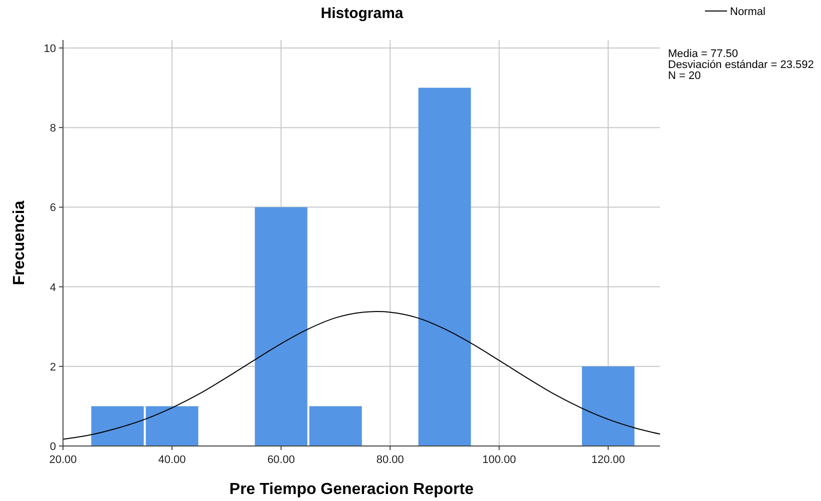 Image resolution: width=821 pixels, height=501 pixels. What do you see at coordinates (19, 243) in the screenshot?
I see `y-axis-title: Frecuencia` at bounding box center [19, 243].